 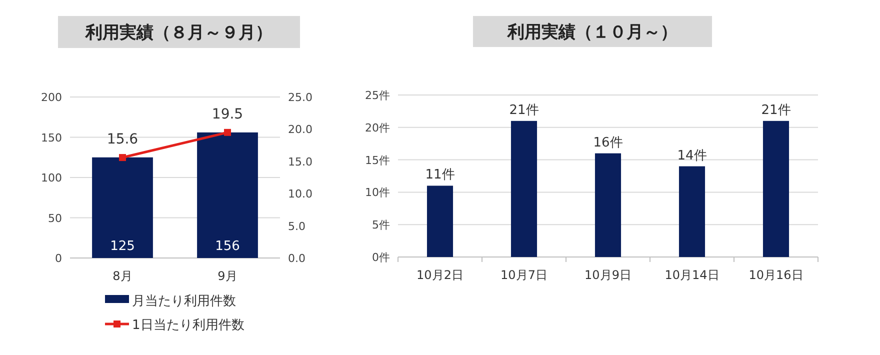 I want to click on y2-tick-label: 5.0, so click(x=297, y=226).